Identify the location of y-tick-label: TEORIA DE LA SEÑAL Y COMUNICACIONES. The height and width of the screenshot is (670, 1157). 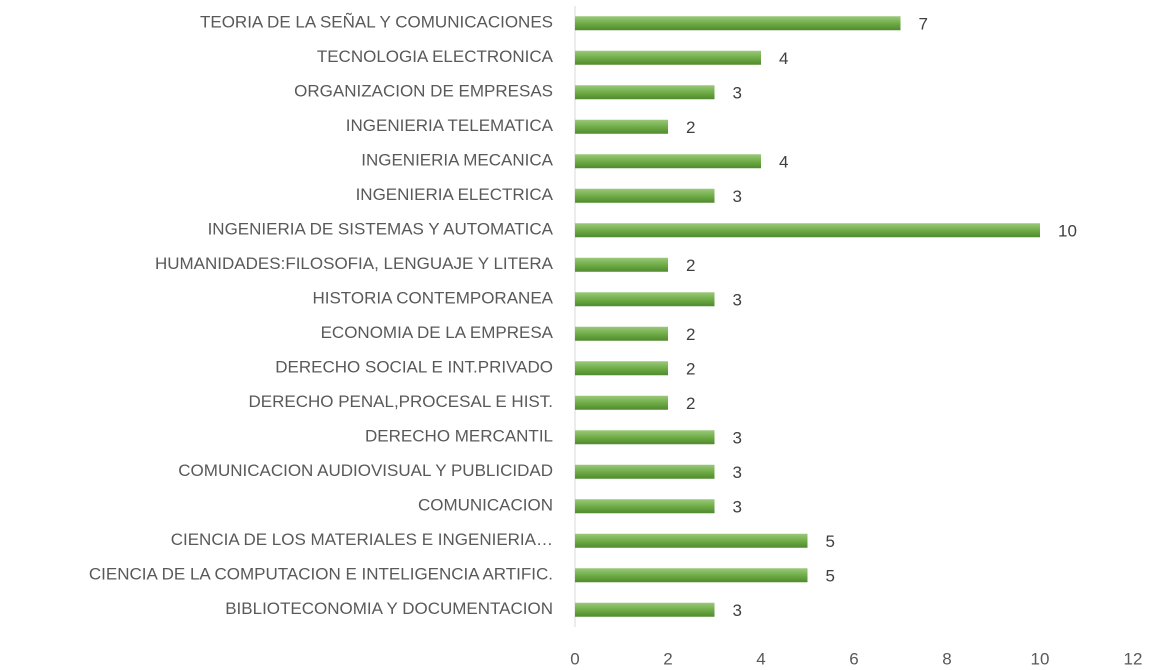
(376, 22).